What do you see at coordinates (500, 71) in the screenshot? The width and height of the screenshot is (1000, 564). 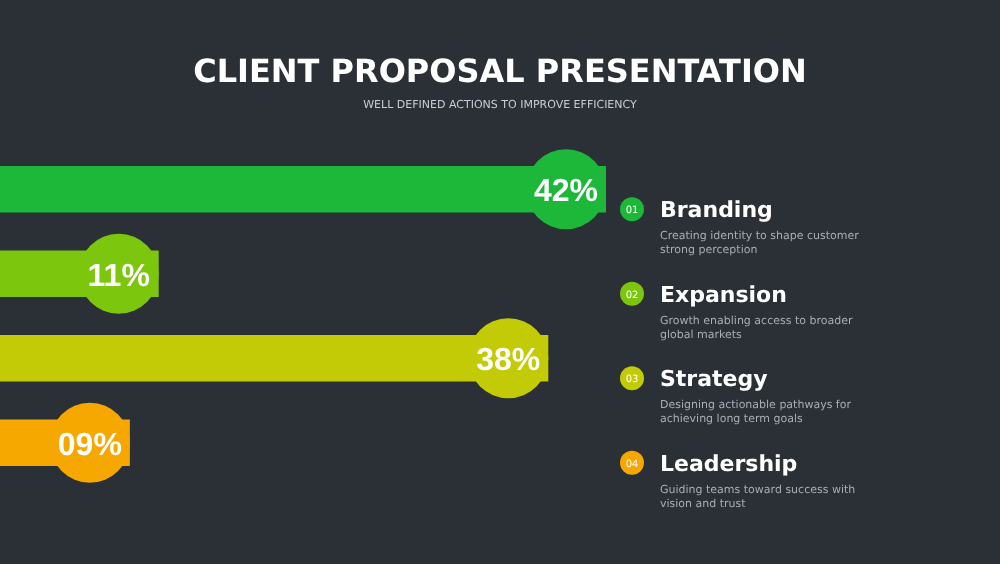 I see `chart-title: CLIENT PROPOSAL PRESENTATION` at bounding box center [500, 71].